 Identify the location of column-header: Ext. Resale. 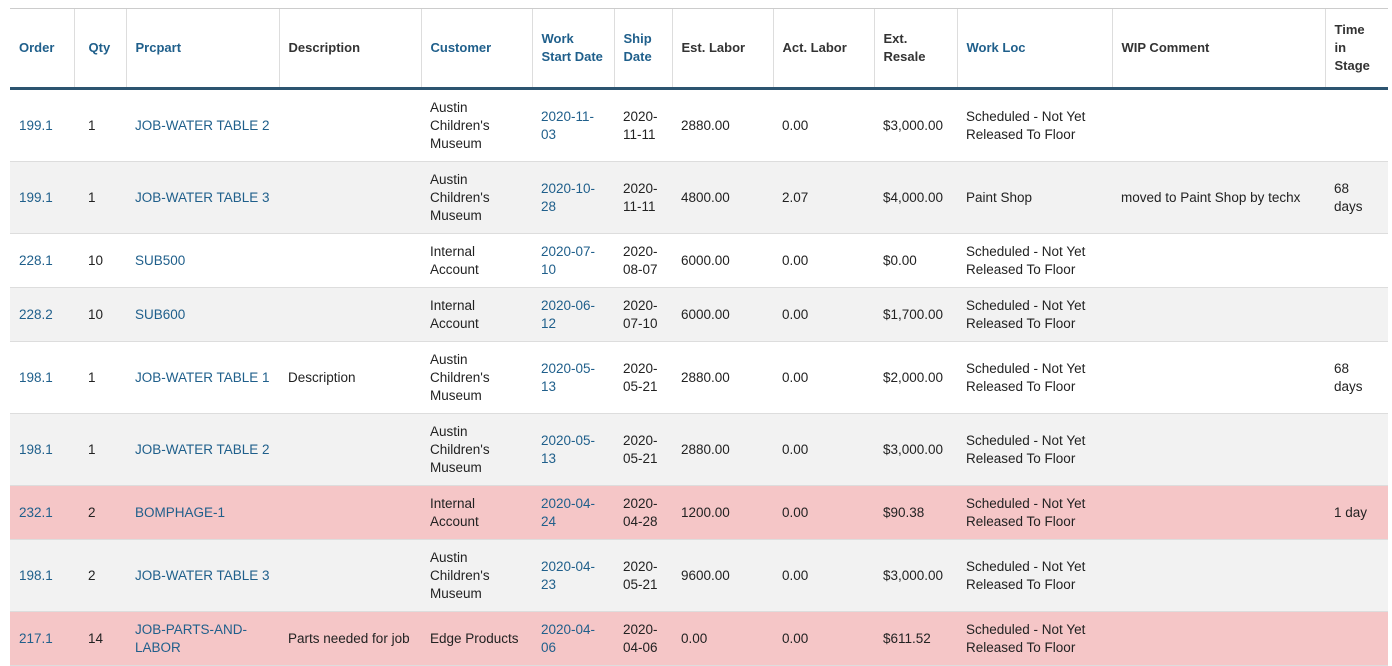
(915, 49).